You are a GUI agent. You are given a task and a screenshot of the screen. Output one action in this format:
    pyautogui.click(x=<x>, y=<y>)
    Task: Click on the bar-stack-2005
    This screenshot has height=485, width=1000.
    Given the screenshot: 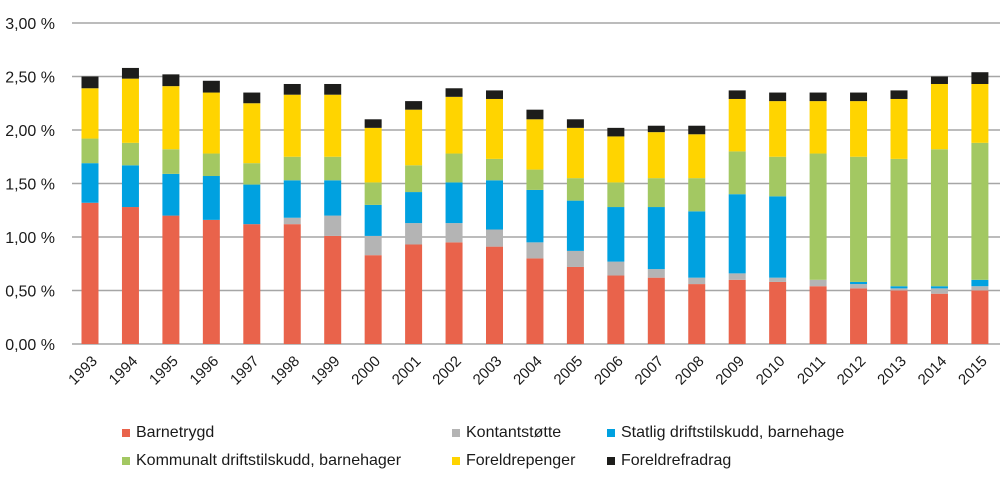 What is the action you would take?
    pyautogui.click(x=575, y=231)
    